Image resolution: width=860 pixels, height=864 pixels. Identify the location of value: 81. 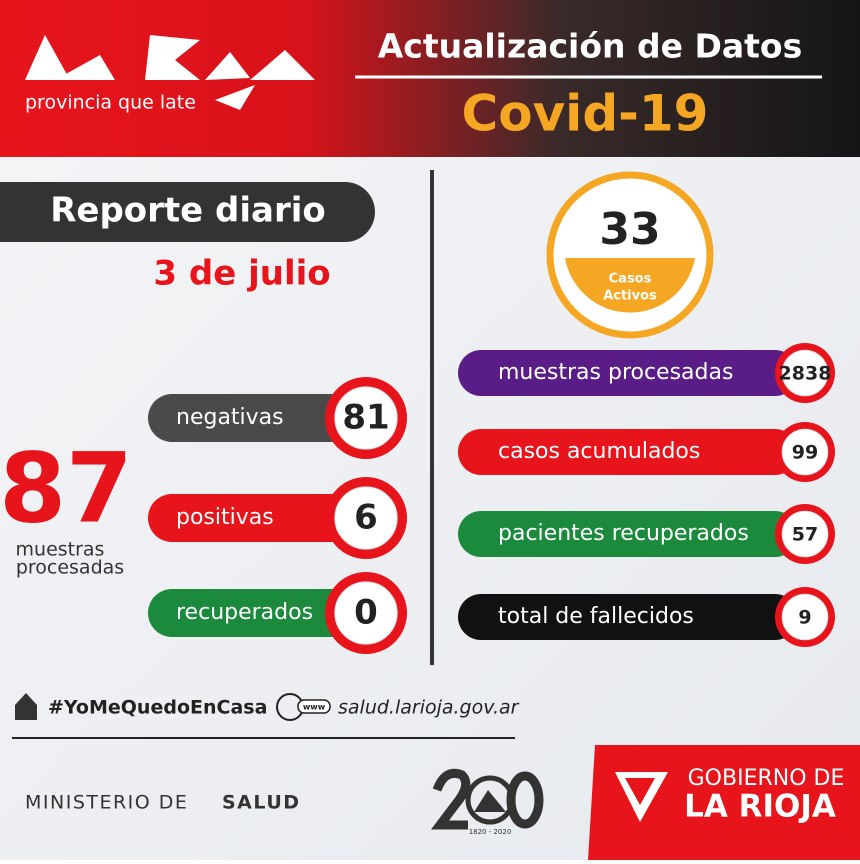
(365, 418).